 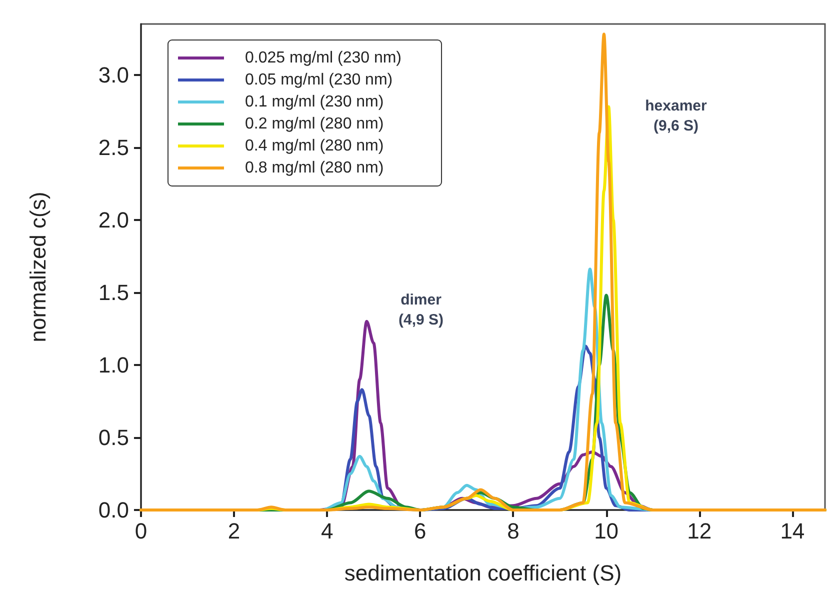 What do you see at coordinates (699, 531) in the screenshot?
I see `x-tick-label: 12` at bounding box center [699, 531].